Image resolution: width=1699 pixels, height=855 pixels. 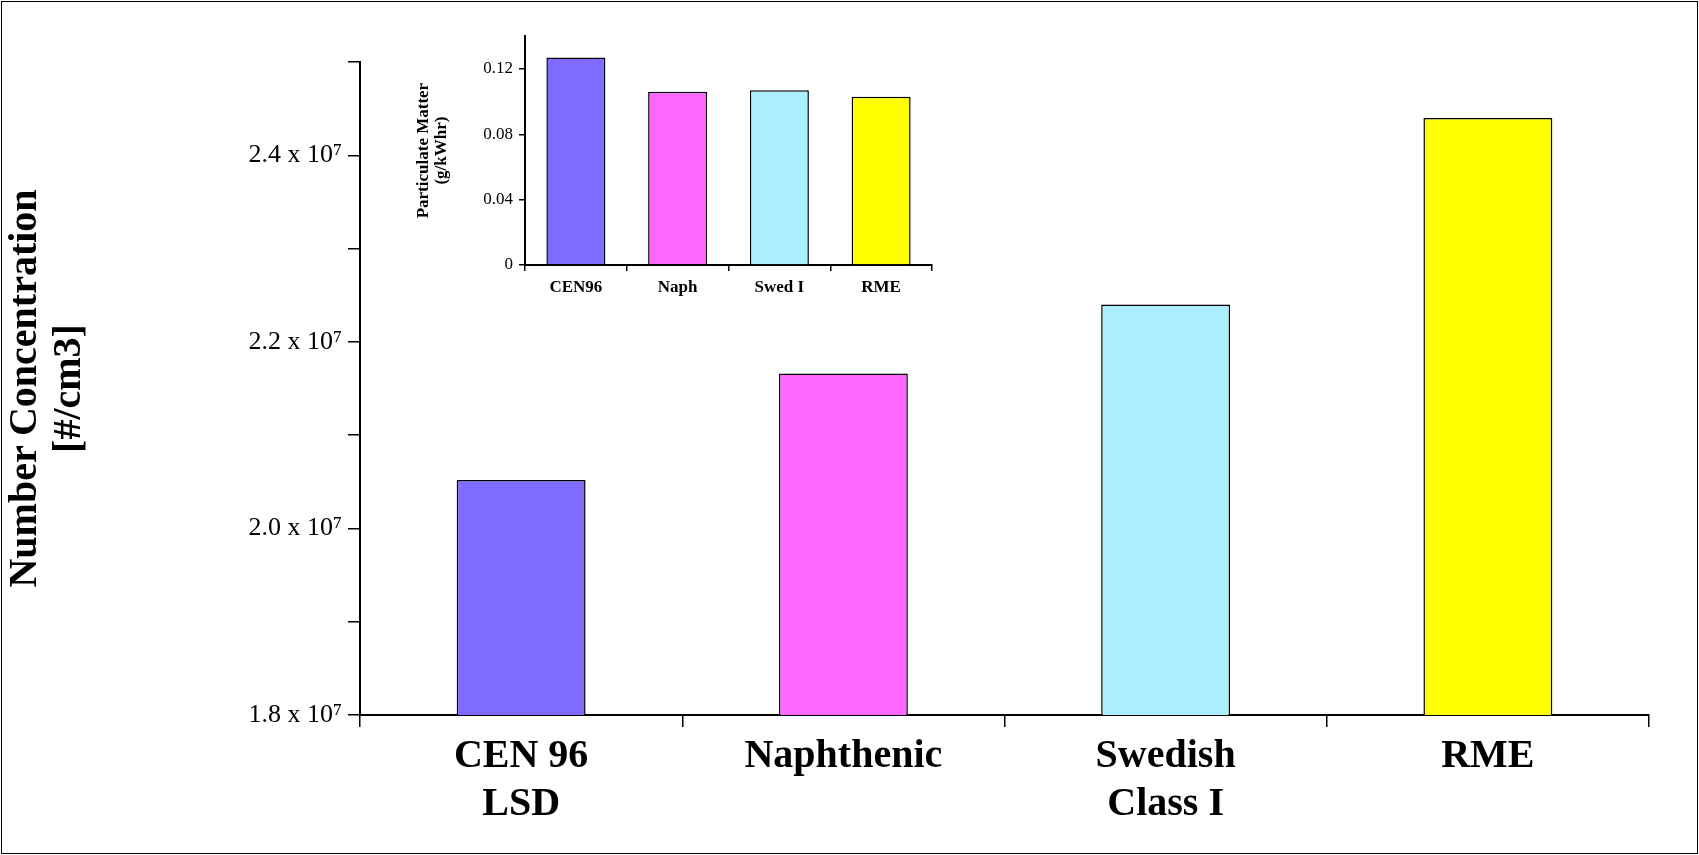 What do you see at coordinates (295, 154) in the screenshot?
I see `y-tick-label: 2.4 x 10⁷` at bounding box center [295, 154].